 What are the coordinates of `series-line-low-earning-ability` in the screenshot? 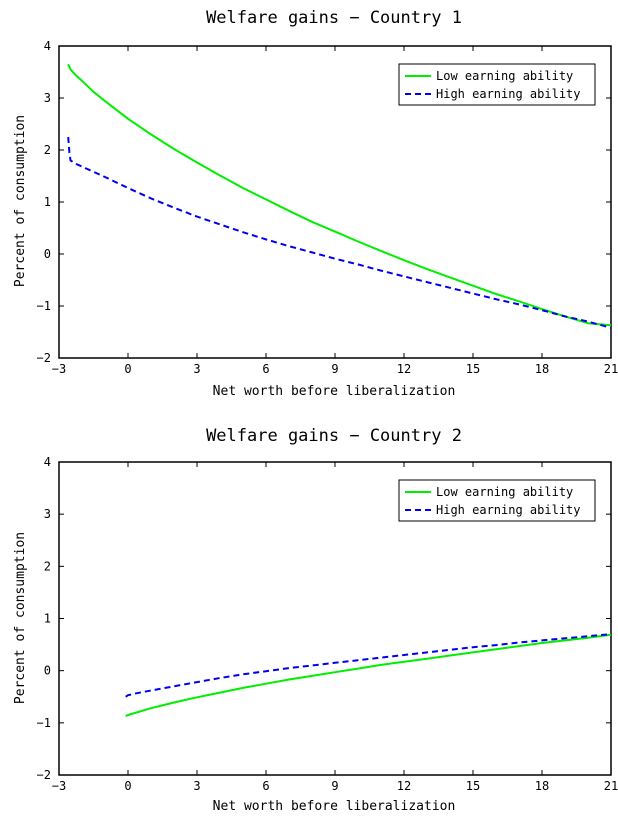 It's located at (368, 675).